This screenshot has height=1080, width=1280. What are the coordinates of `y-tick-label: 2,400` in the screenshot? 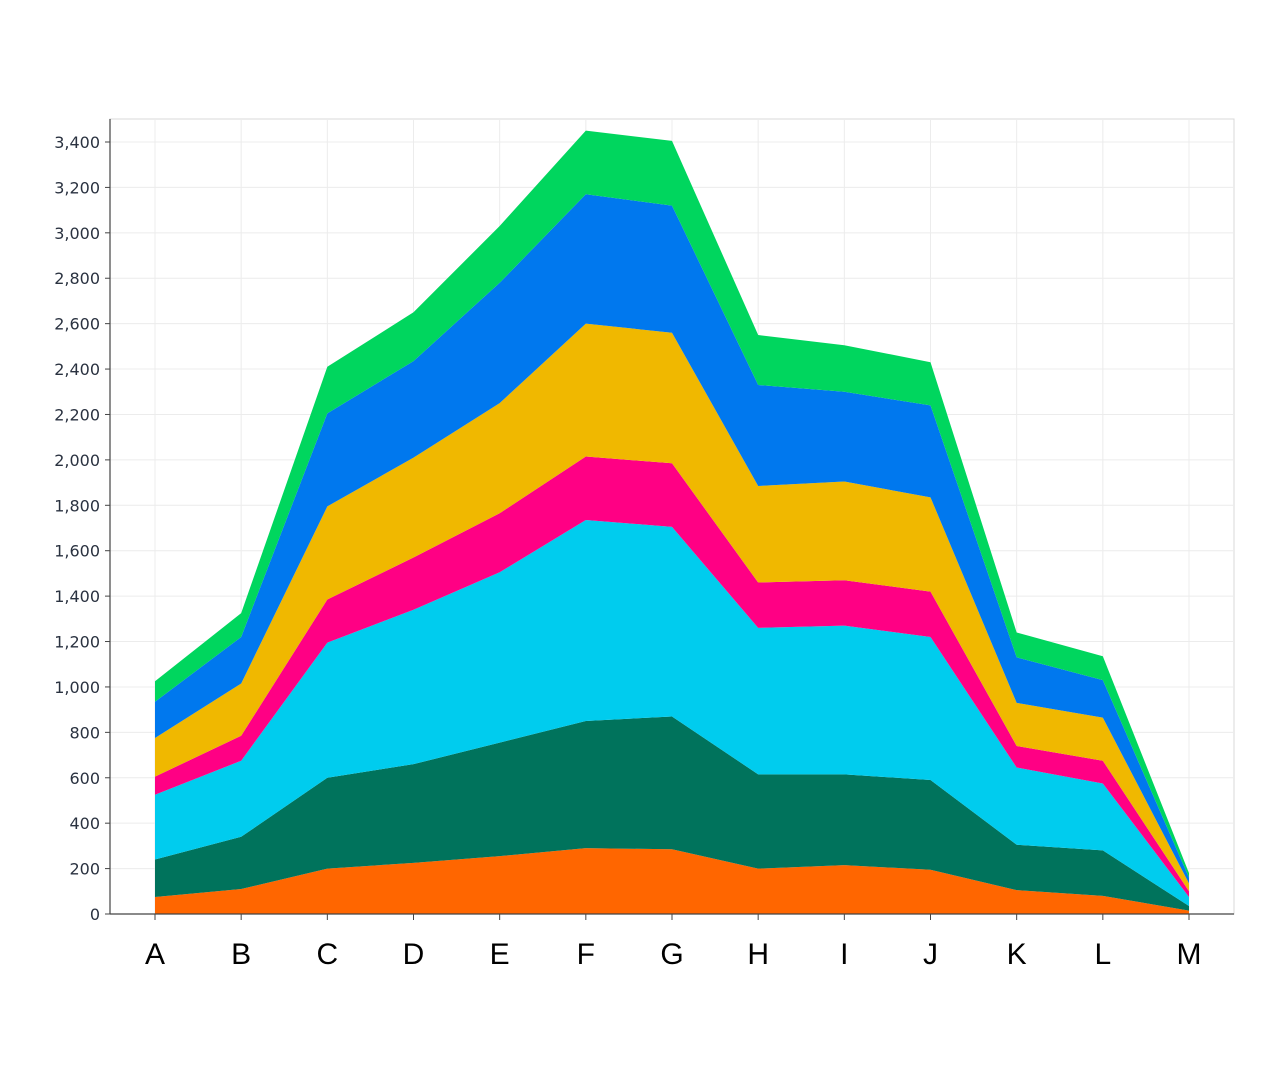 It's located at (77, 369).